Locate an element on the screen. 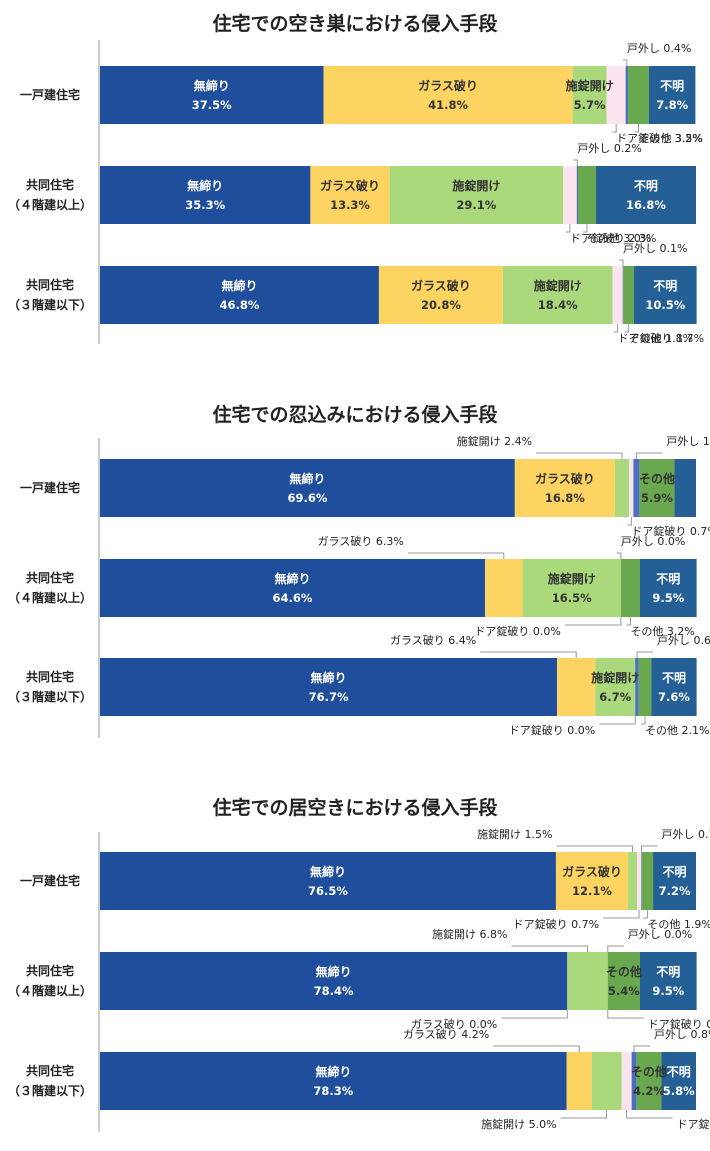  segment-value-label: 7.2% is located at coordinates (675, 891).